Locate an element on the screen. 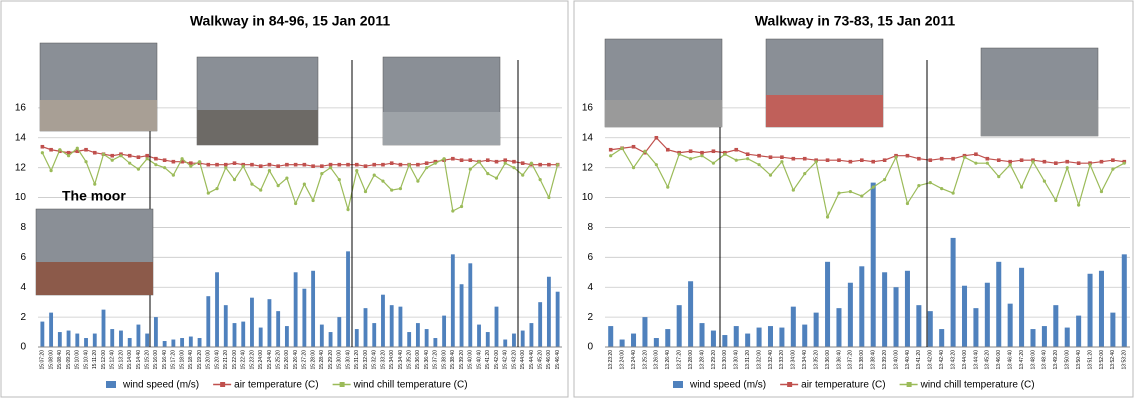 The image size is (1134, 398). x-tick-label: 15:24:40 is located at coordinates (270, 360).